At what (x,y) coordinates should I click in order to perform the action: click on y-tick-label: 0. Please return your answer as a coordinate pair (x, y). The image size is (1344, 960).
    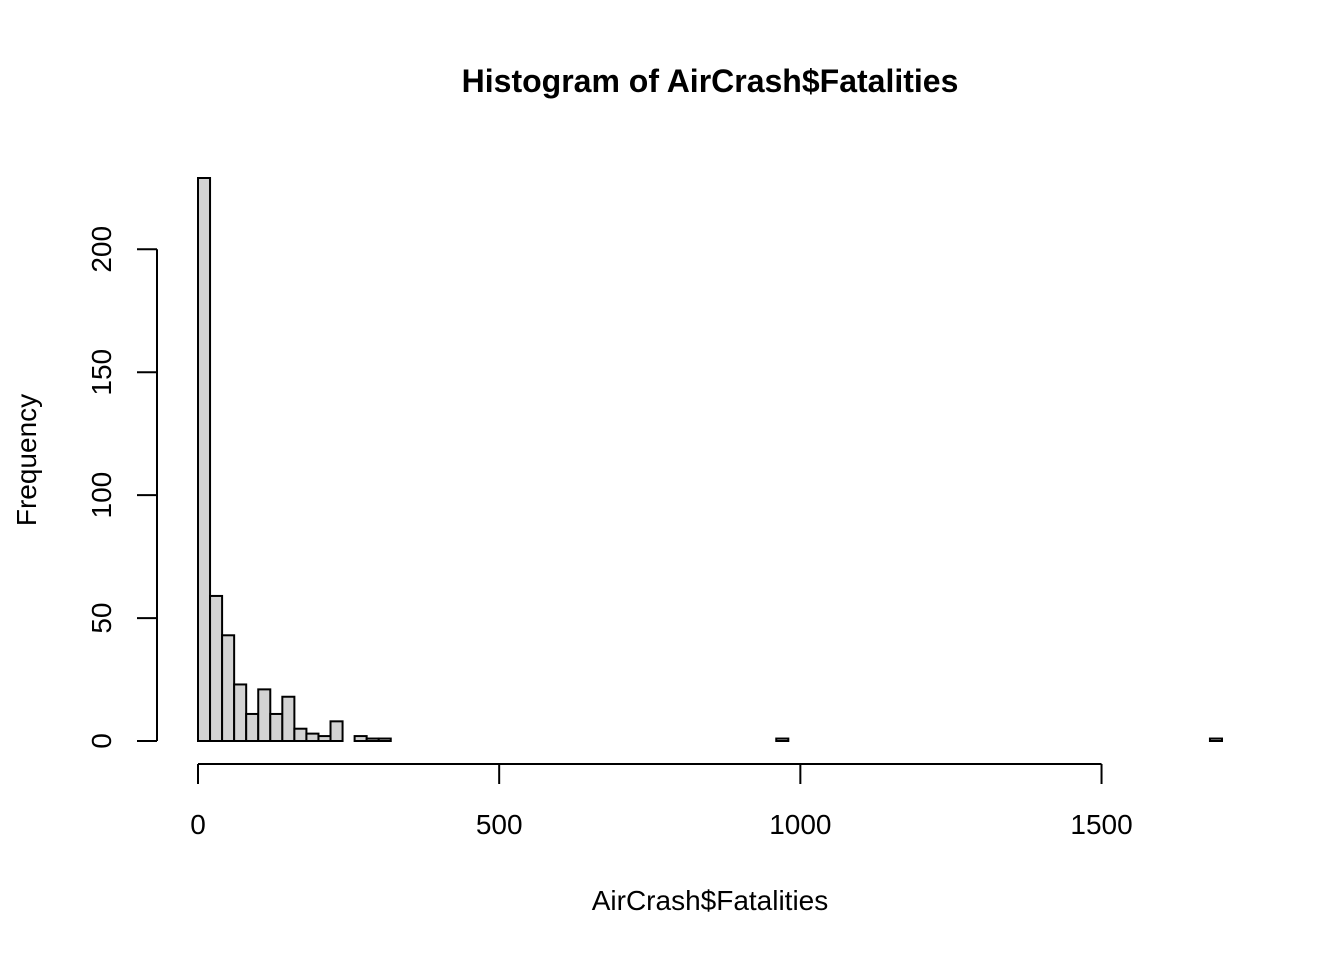
    Looking at the image, I should click on (101, 741).